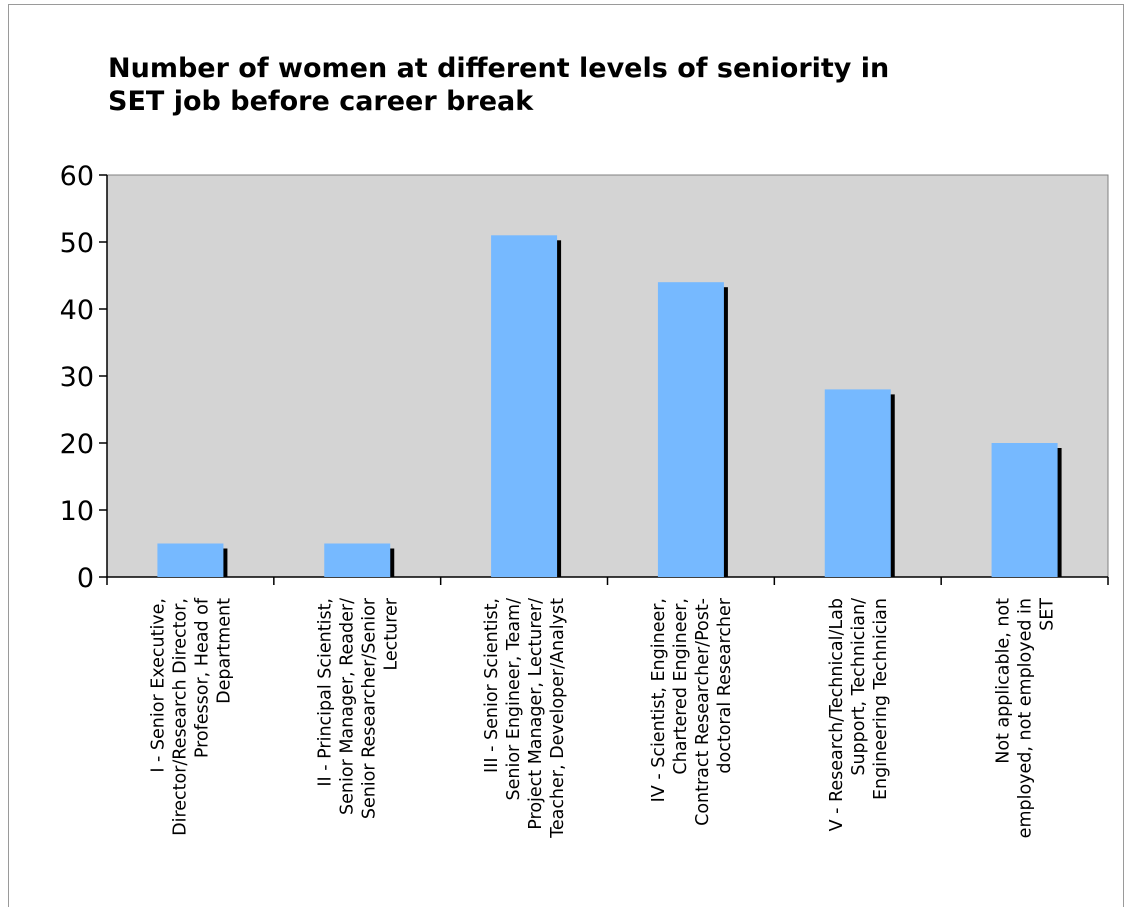  I want to click on x-category-label-line: Teacher, Developer/Analyst, so click(558, 718).